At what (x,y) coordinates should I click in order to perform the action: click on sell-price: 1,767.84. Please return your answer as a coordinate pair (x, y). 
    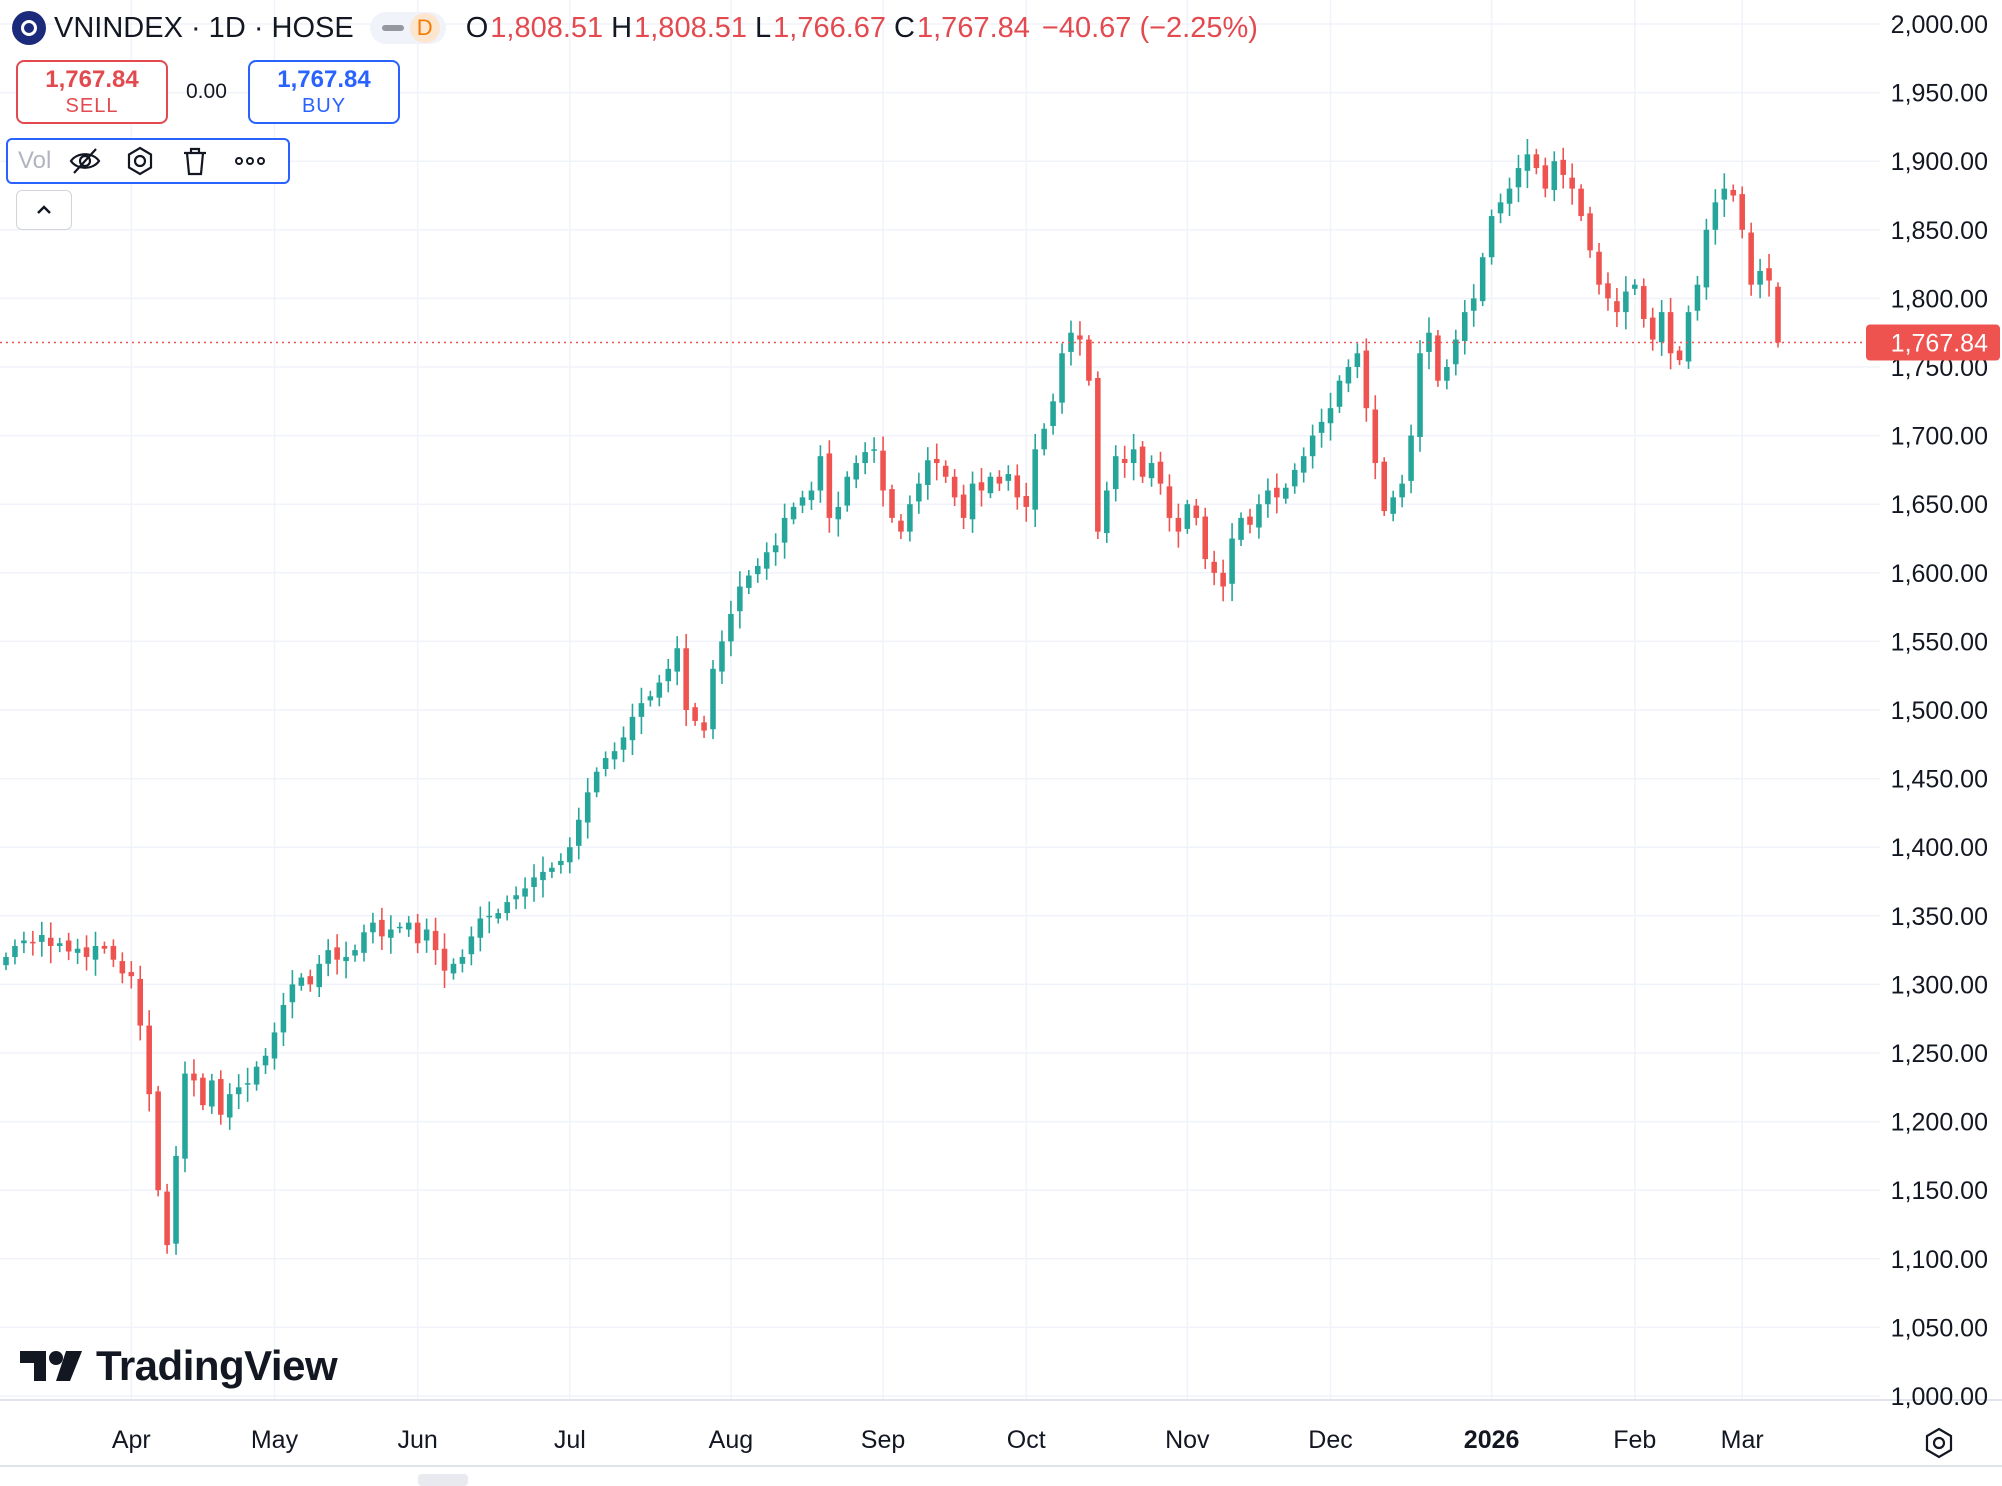
    Looking at the image, I should click on (92, 79).